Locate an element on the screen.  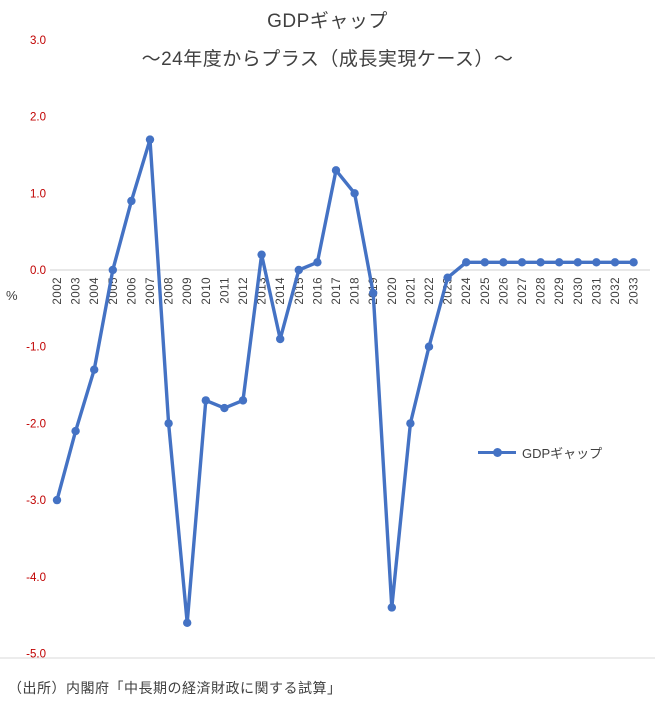
chart-title: GDPギャップ is located at coordinates (327, 21).